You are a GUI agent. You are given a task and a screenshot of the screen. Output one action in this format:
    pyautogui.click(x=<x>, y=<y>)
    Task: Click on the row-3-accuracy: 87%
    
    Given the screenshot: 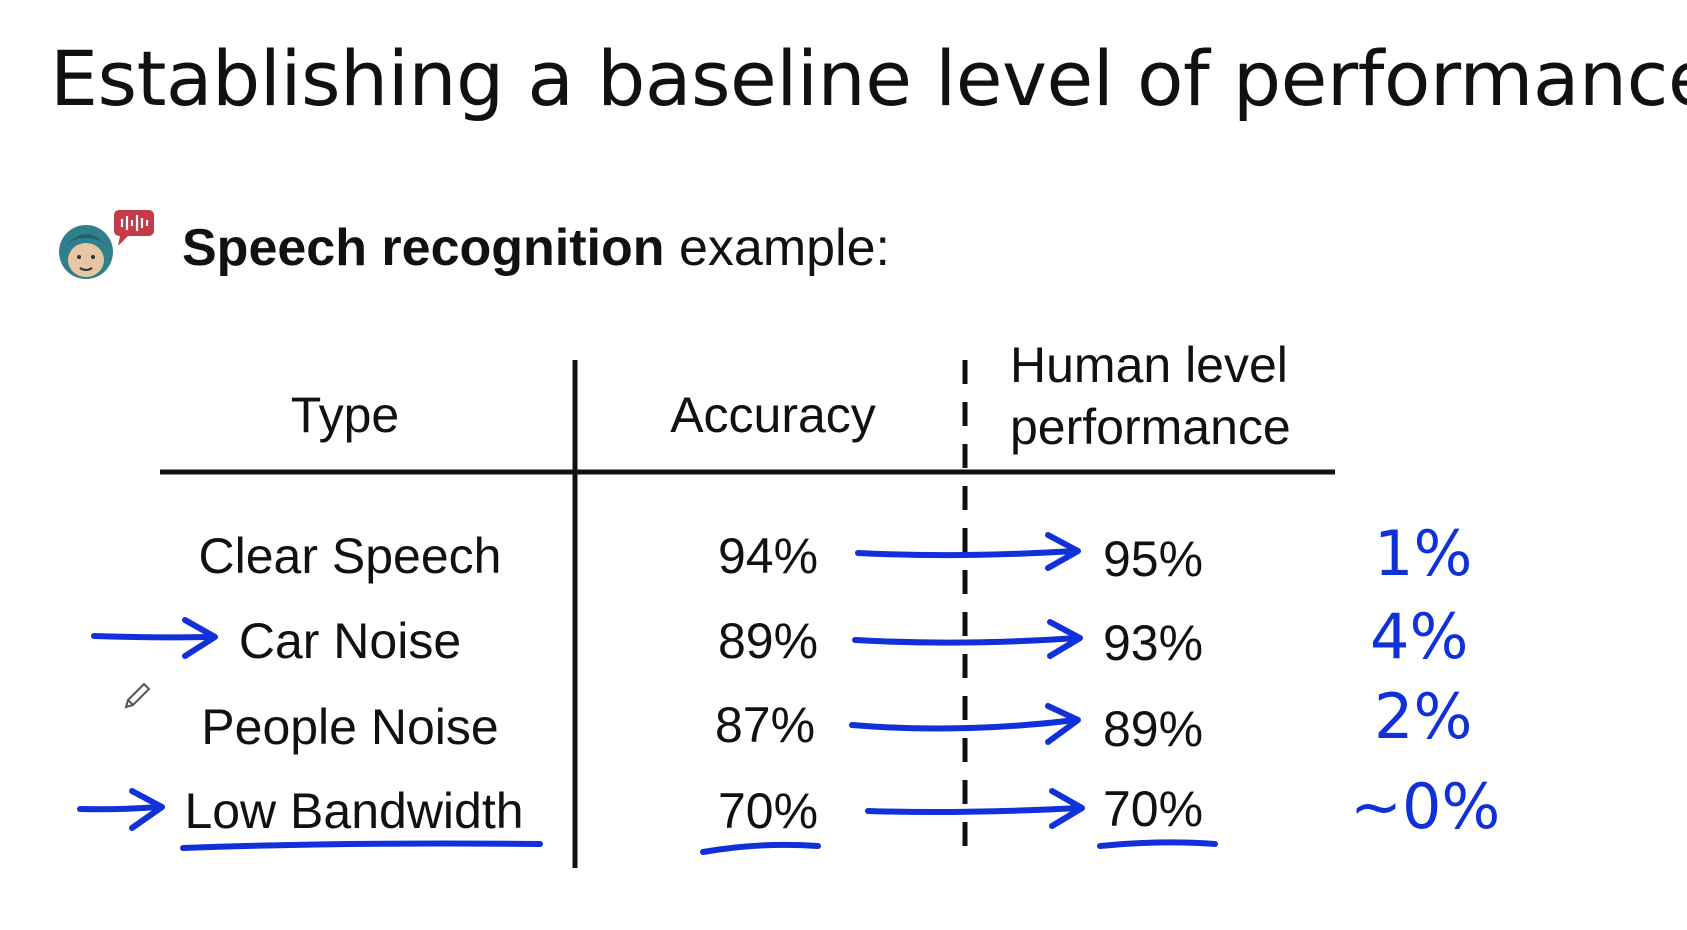 What is the action you would take?
    pyautogui.click(x=765, y=725)
    